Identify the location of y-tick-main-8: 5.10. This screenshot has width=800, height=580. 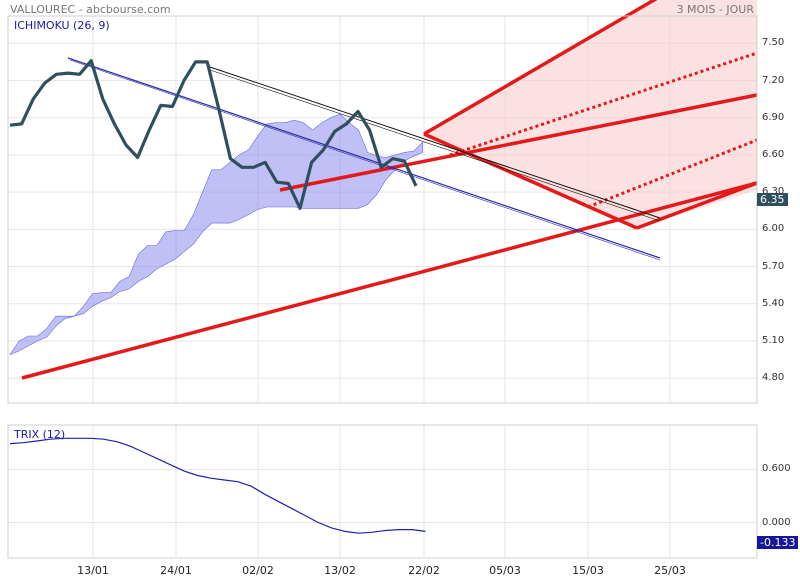
(773, 340).